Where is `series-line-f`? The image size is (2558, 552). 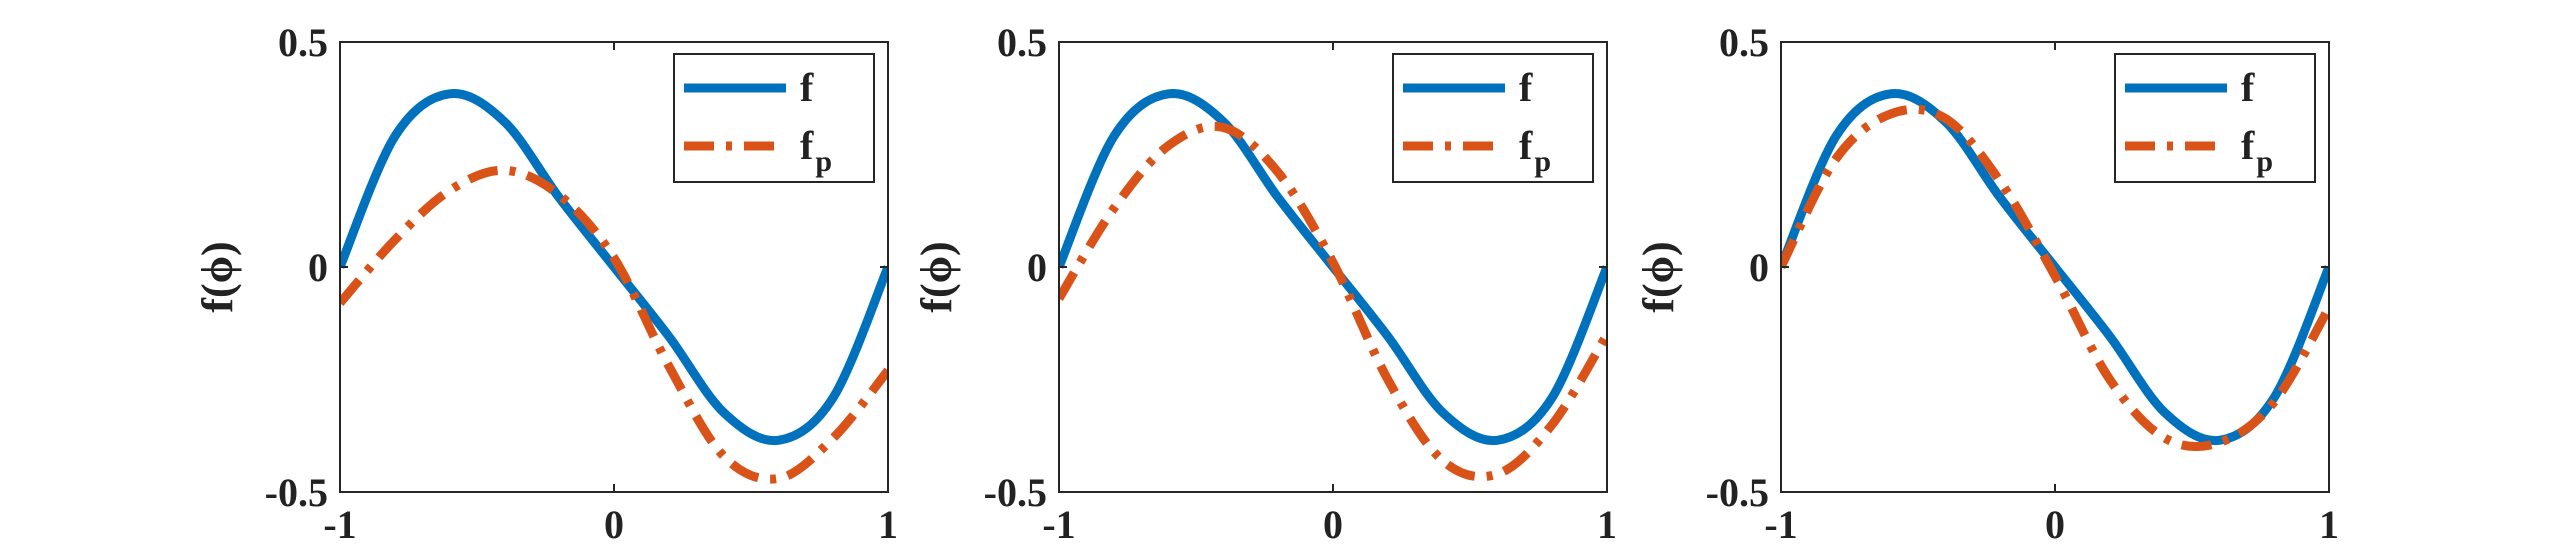 series-line-f is located at coordinates (614, 267).